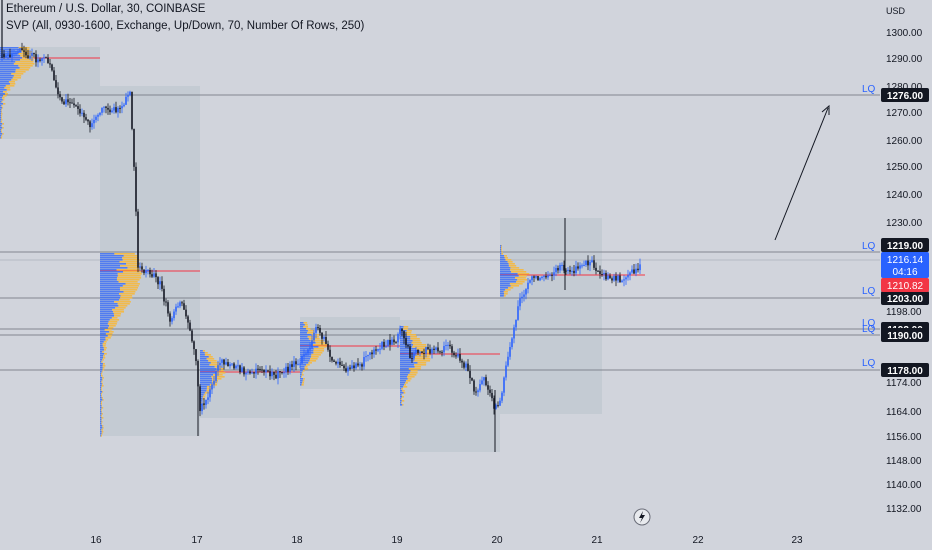  What do you see at coordinates (904, 167) in the screenshot?
I see `price-tick-label: 1250.00` at bounding box center [904, 167].